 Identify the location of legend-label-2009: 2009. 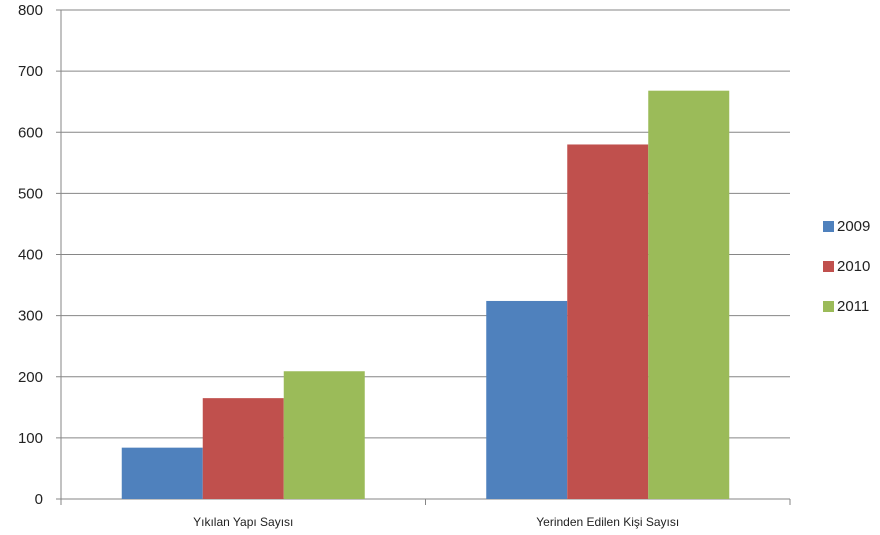
(853, 226).